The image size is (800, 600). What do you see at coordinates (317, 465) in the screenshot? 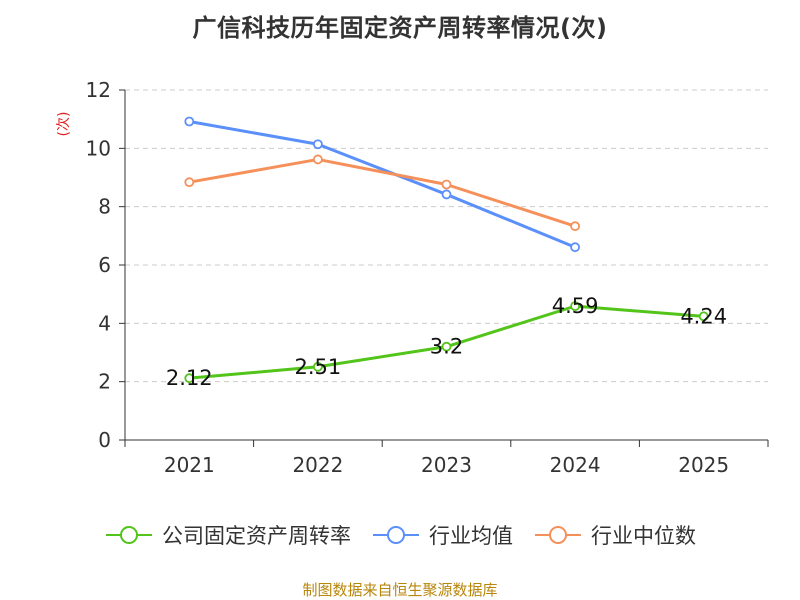
I see `x-tick-label-2022: 2022` at bounding box center [317, 465].